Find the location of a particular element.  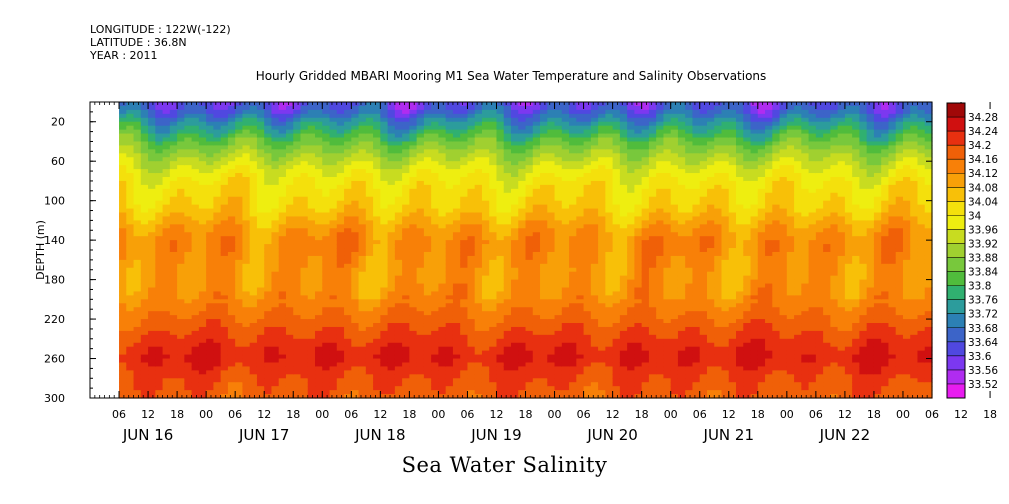

chart-variable-title: Sea Water Salinity is located at coordinates (504, 465).